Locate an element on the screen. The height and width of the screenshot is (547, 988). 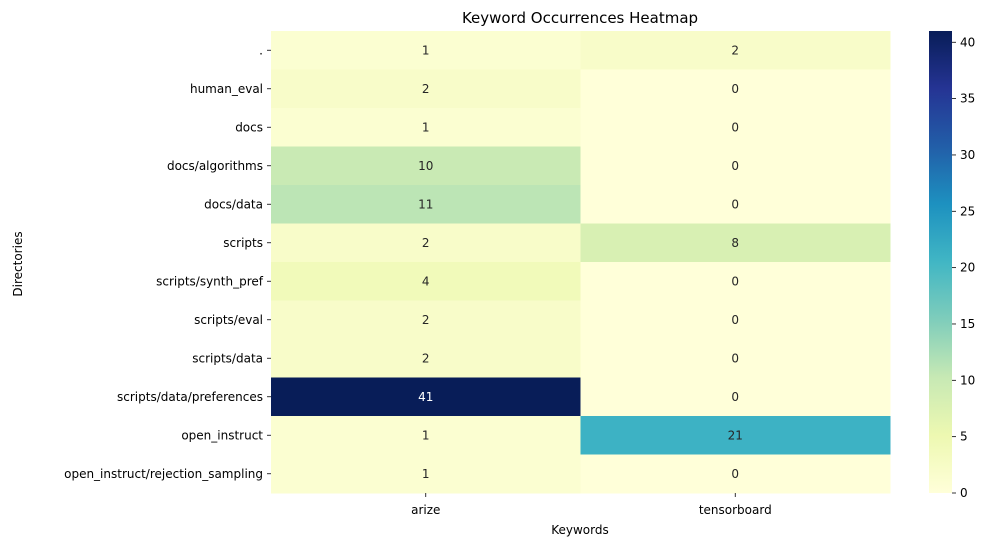
colorbar-tick-label: 25 is located at coordinates (967, 211).